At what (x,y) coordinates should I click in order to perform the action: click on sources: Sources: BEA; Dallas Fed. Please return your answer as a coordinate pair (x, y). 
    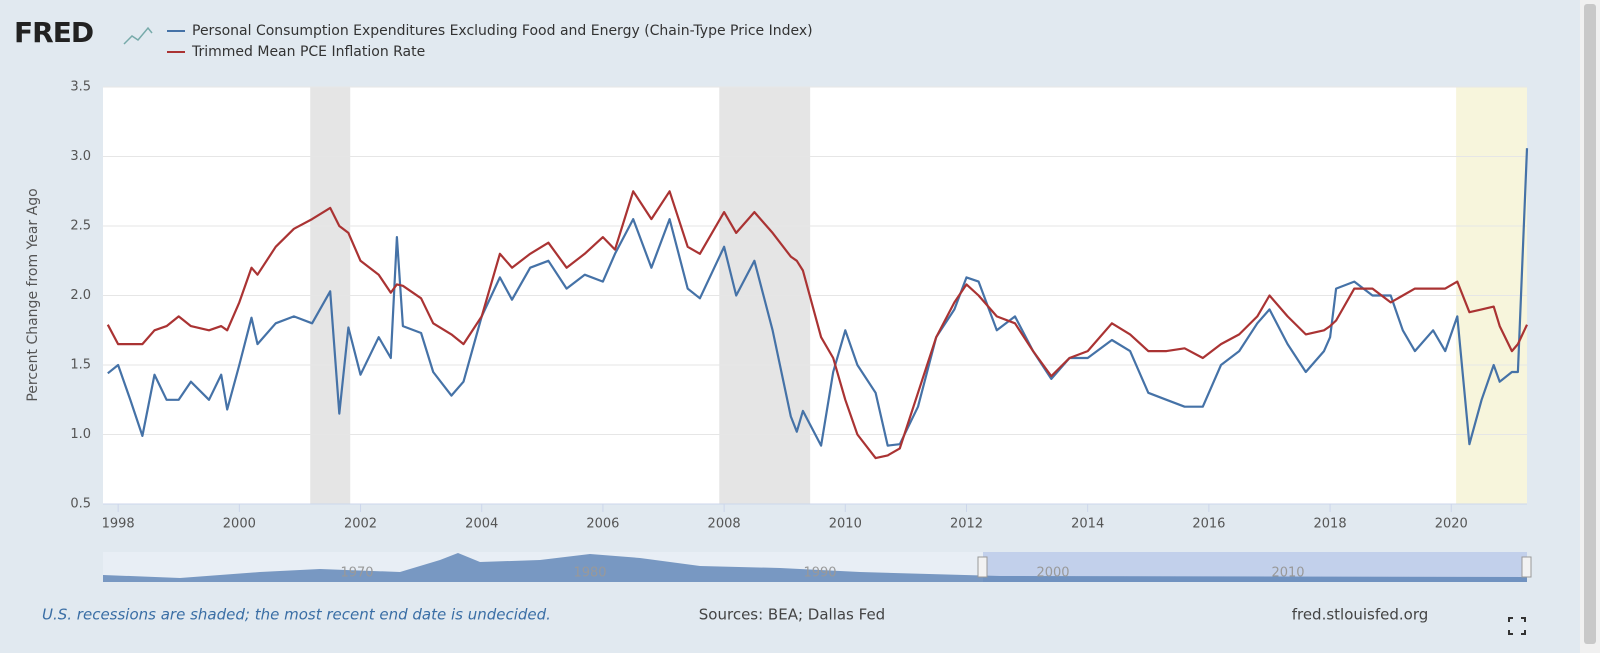
    Looking at the image, I should click on (792, 615).